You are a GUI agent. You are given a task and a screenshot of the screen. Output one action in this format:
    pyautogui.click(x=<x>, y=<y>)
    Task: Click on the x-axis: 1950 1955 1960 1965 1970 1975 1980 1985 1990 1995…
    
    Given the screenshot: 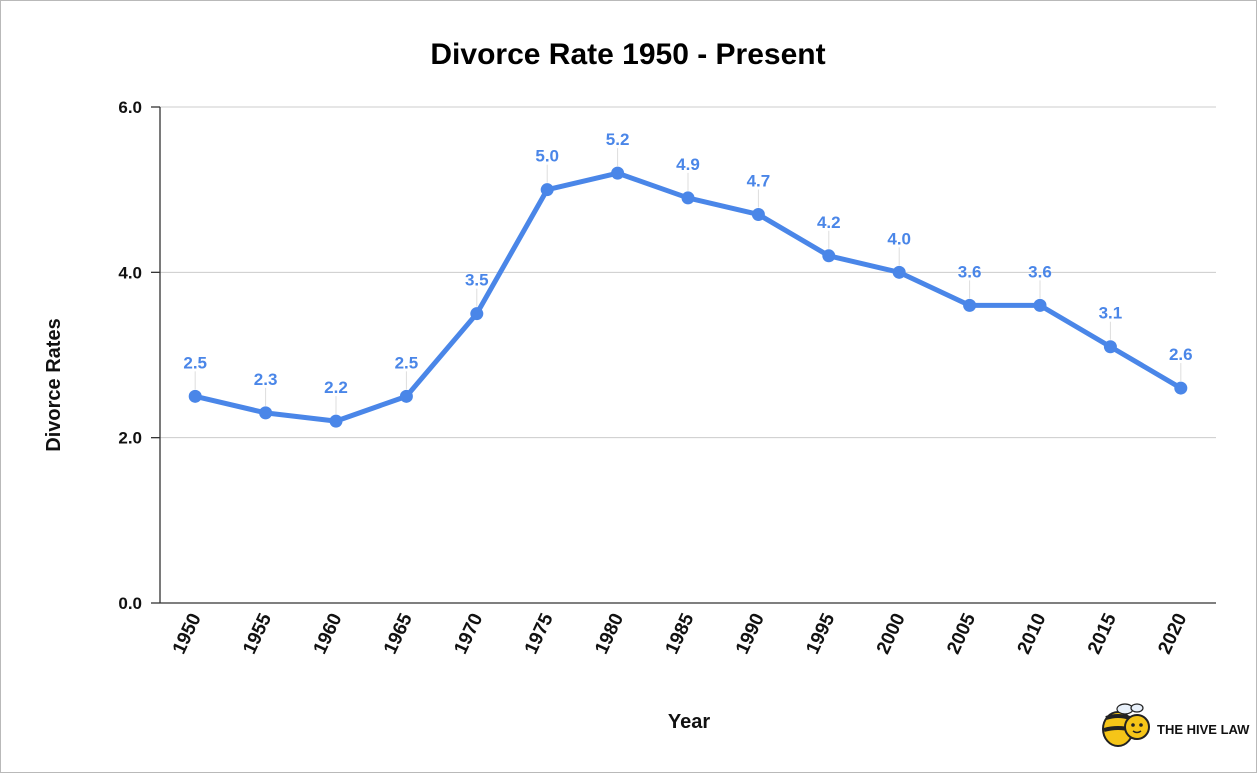 What is the action you would take?
    pyautogui.click(x=688, y=630)
    